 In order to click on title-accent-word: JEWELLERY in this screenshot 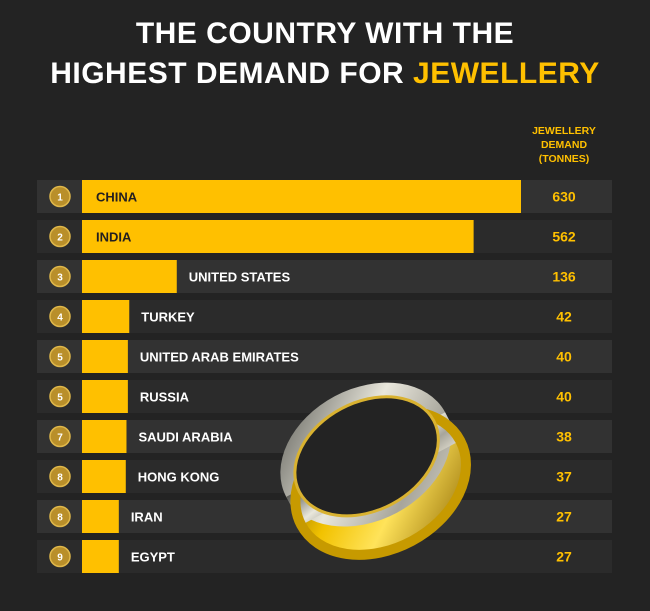, I will do `click(506, 73)`.